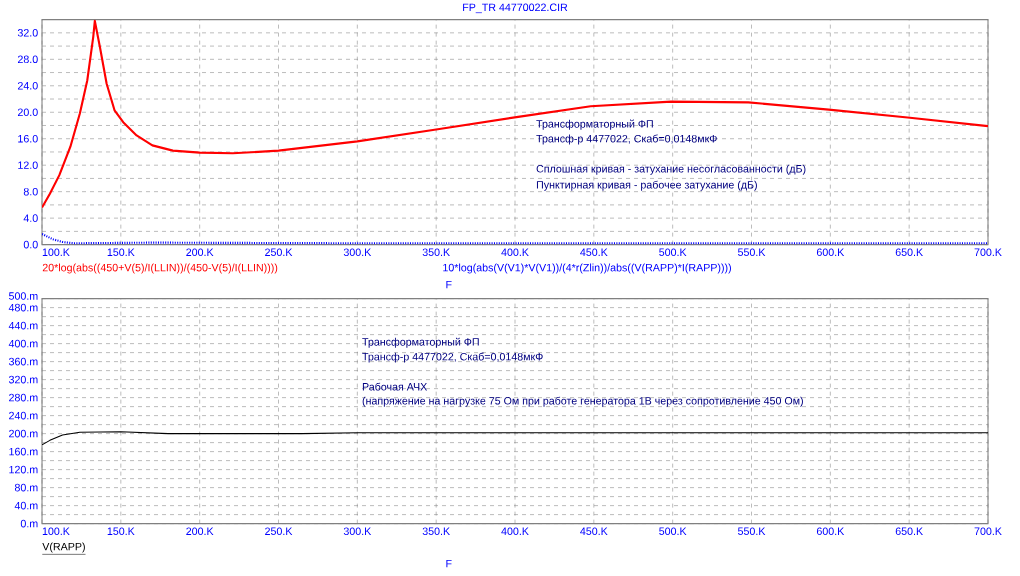 Image resolution: width=1020 pixels, height=576 pixels. What do you see at coordinates (23, 344) in the screenshot?
I see `y-tick-label: 400.m` at bounding box center [23, 344].